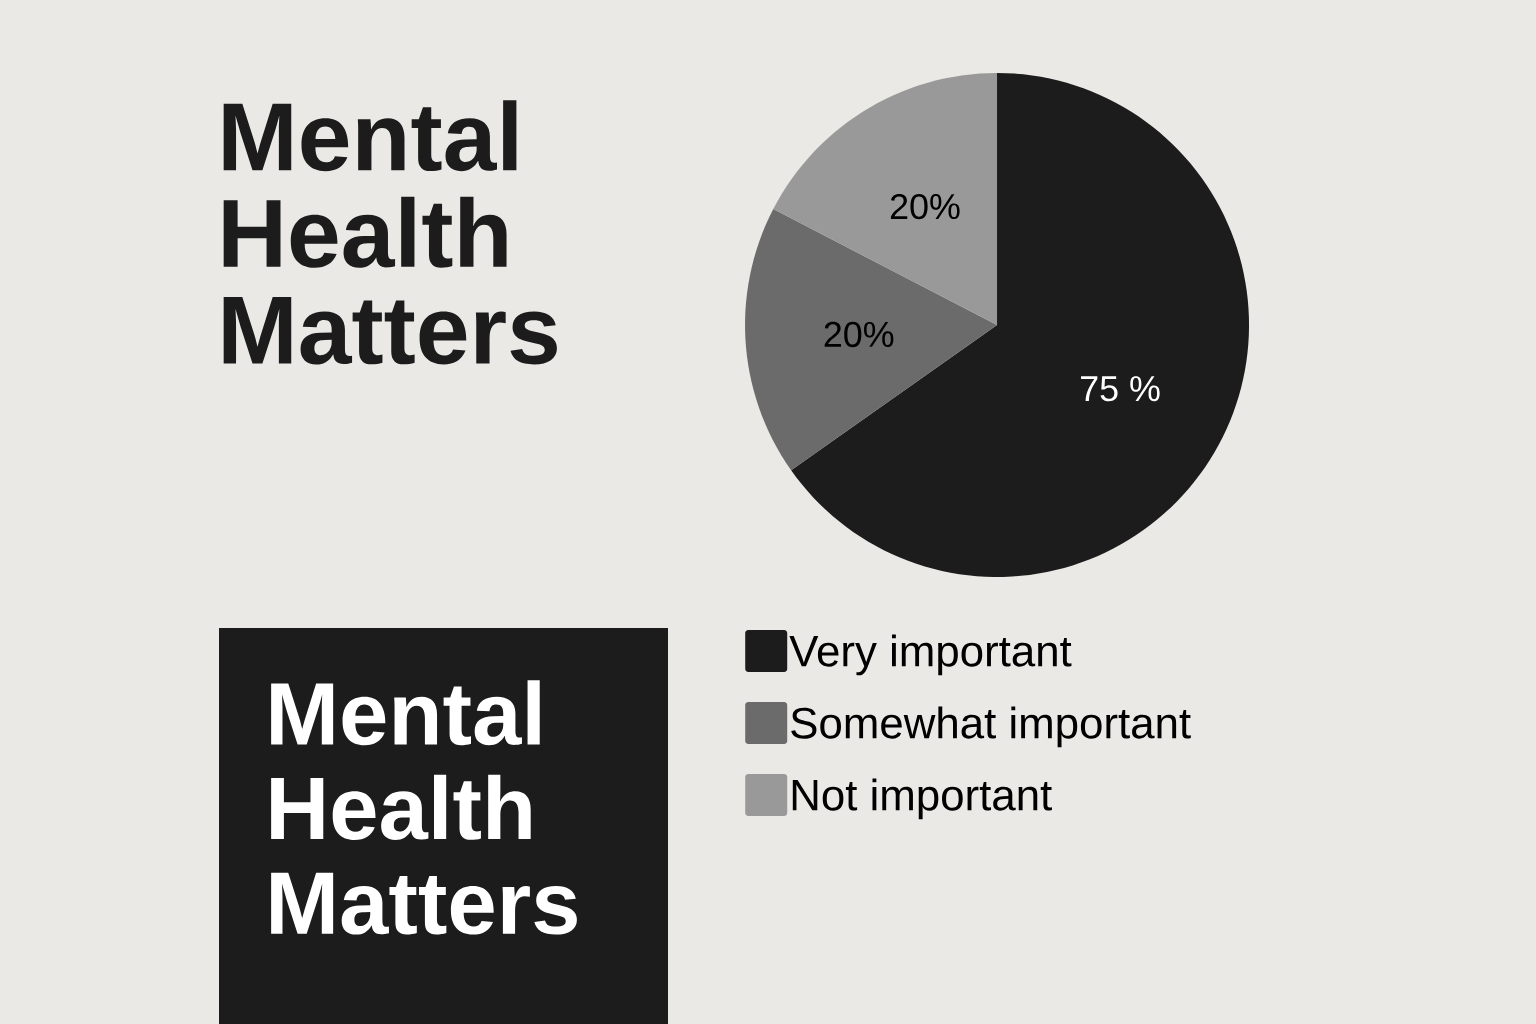 The height and width of the screenshot is (1024, 1536). Describe the element at coordinates (991, 727) in the screenshot. I see `legend-label: Somewhat important` at that location.